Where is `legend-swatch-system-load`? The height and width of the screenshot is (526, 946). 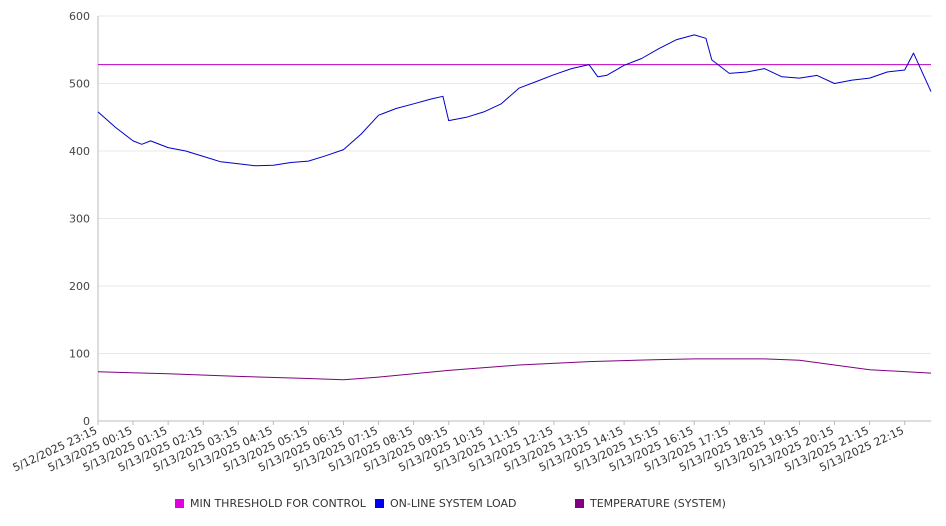 legend-swatch-system-load is located at coordinates (379, 503).